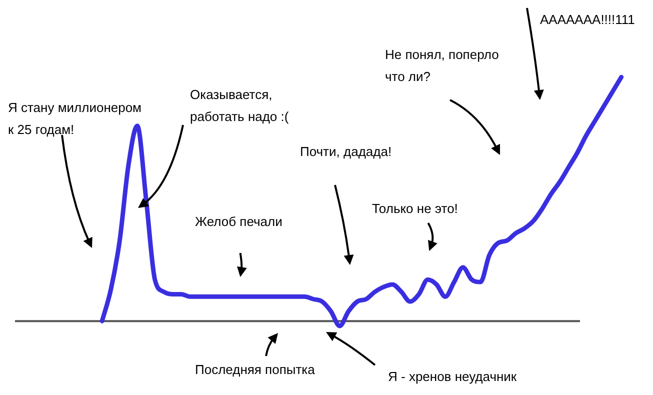 This screenshot has height=395, width=653. I want to click on annotation: Оказывается, работать надо :(, so click(239, 106).